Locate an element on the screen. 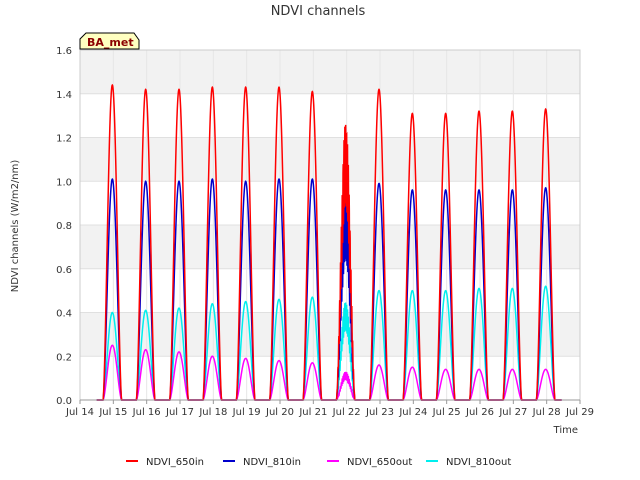 This screenshot has height=480, width=640. x-tick-label: Jul 20 is located at coordinates (279, 412).